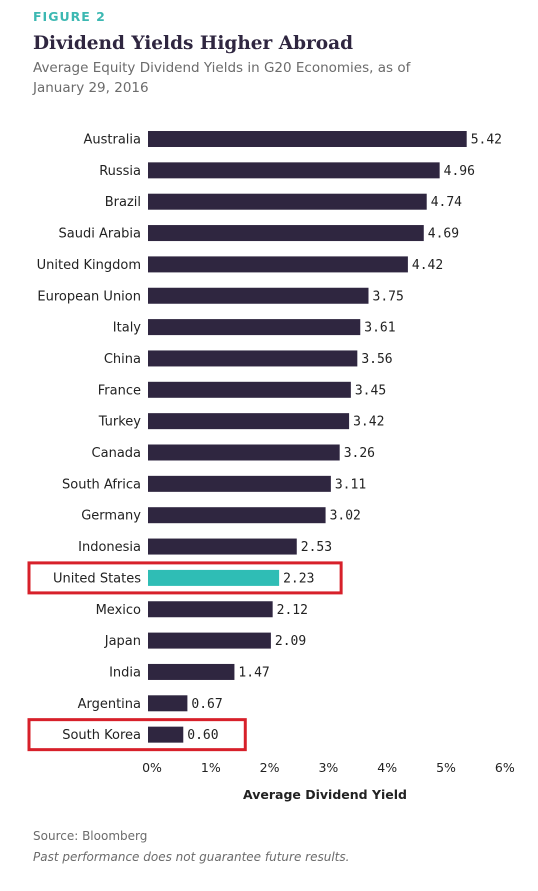 The width and height of the screenshot is (538, 891). Describe the element at coordinates (97, 578) in the screenshot. I see `category-label: United States` at that location.